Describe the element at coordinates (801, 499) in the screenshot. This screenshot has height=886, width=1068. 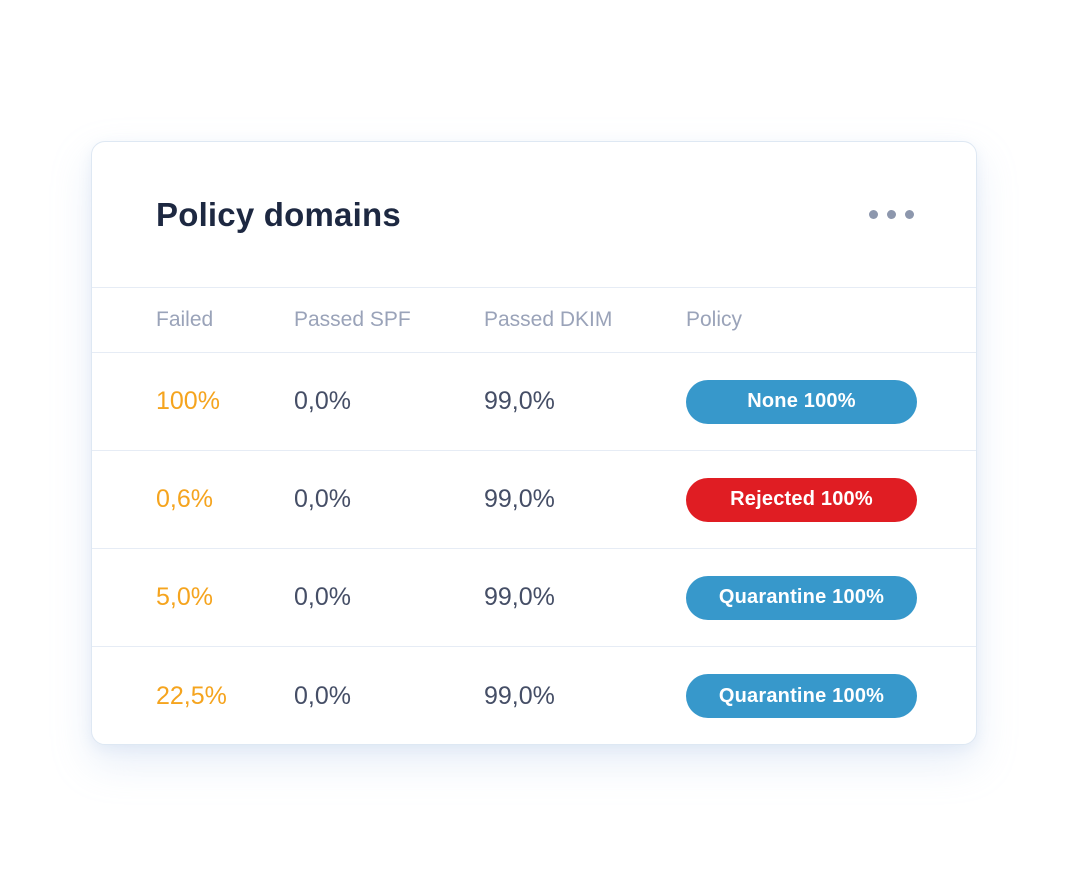
I see `policy-badge: Rejected 100%` at that location.